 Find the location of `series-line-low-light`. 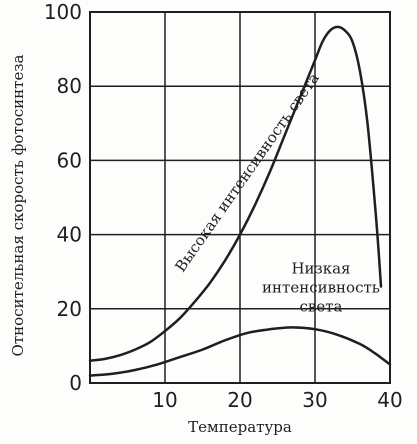

series-line-low-light is located at coordinates (240, 351).